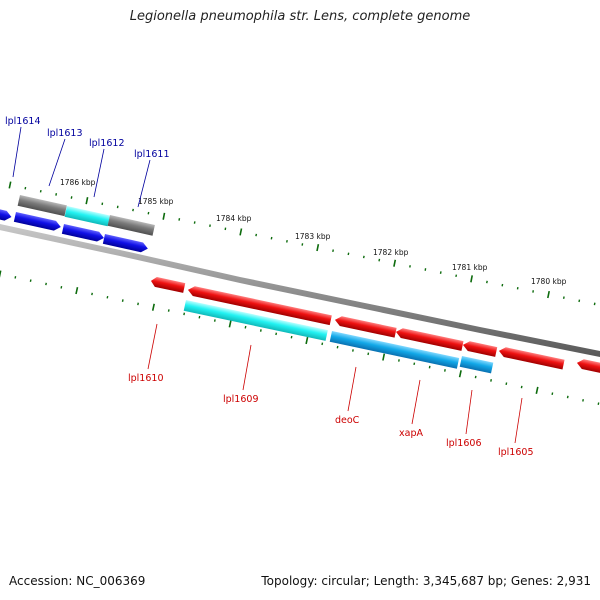  Describe the element at coordinates (411, 433) in the screenshot. I see `gene-label-xapA: xapA` at that location.